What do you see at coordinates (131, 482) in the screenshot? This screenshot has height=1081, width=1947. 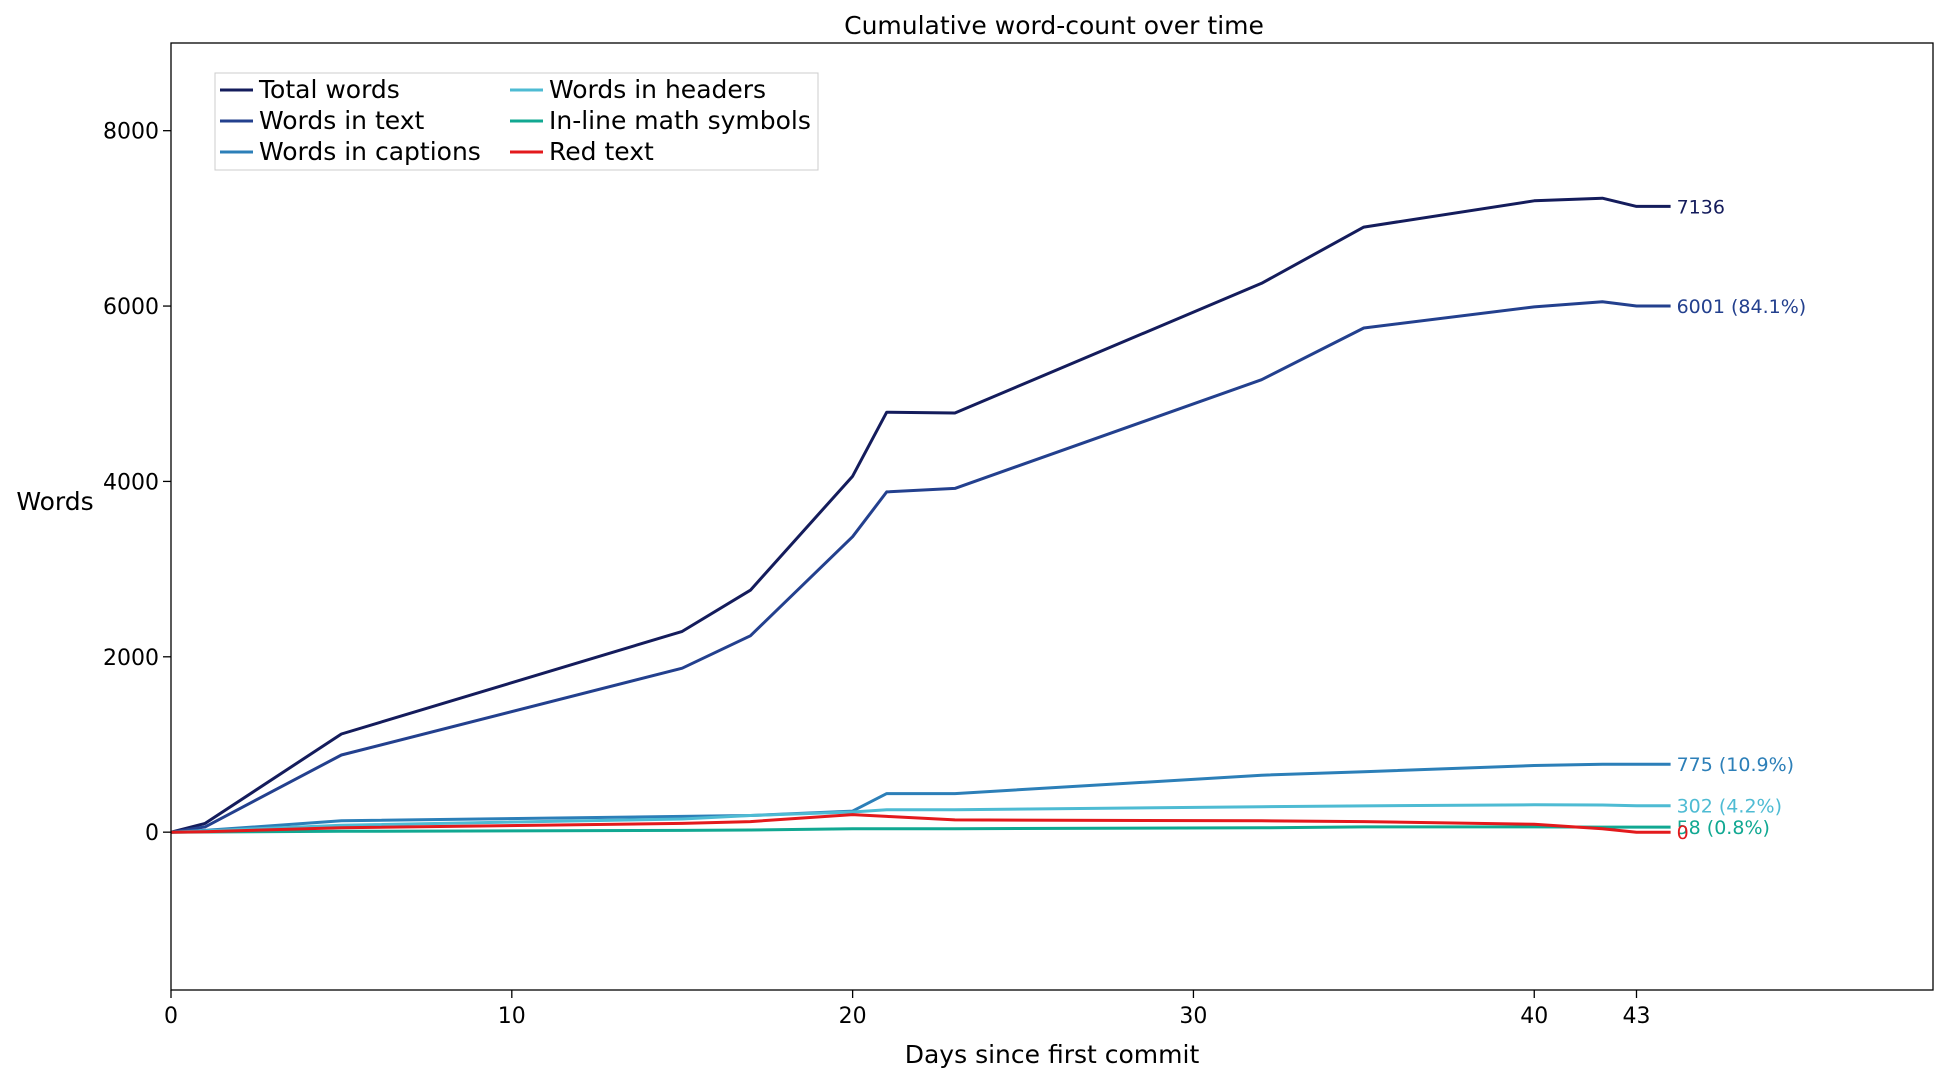 I see `y-tick-label-4000: 4000` at bounding box center [131, 482].